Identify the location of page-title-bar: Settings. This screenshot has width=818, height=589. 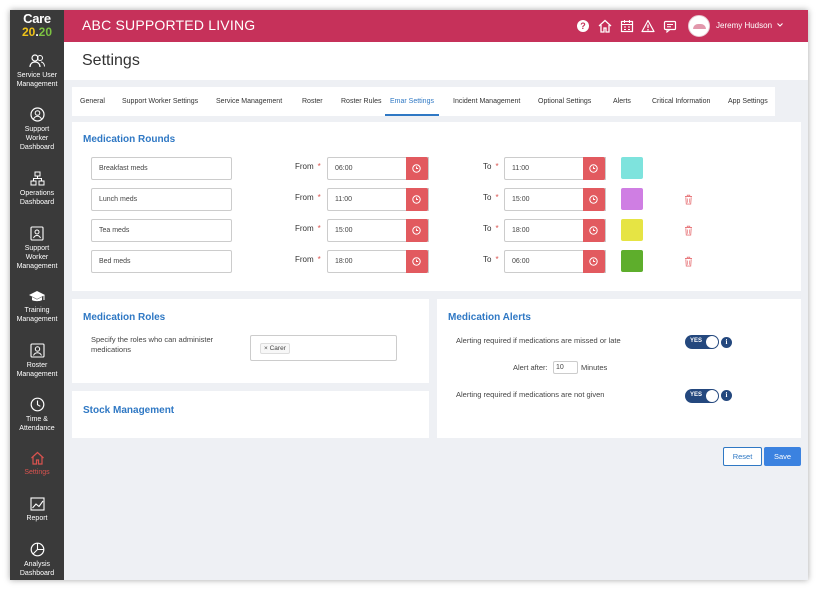
(436, 61).